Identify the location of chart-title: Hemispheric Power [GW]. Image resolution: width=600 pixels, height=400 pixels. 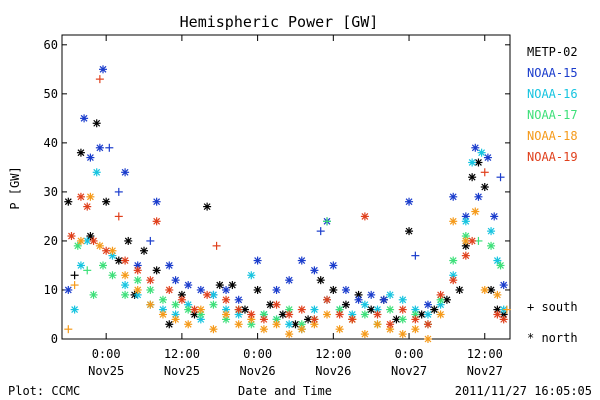
(279, 22).